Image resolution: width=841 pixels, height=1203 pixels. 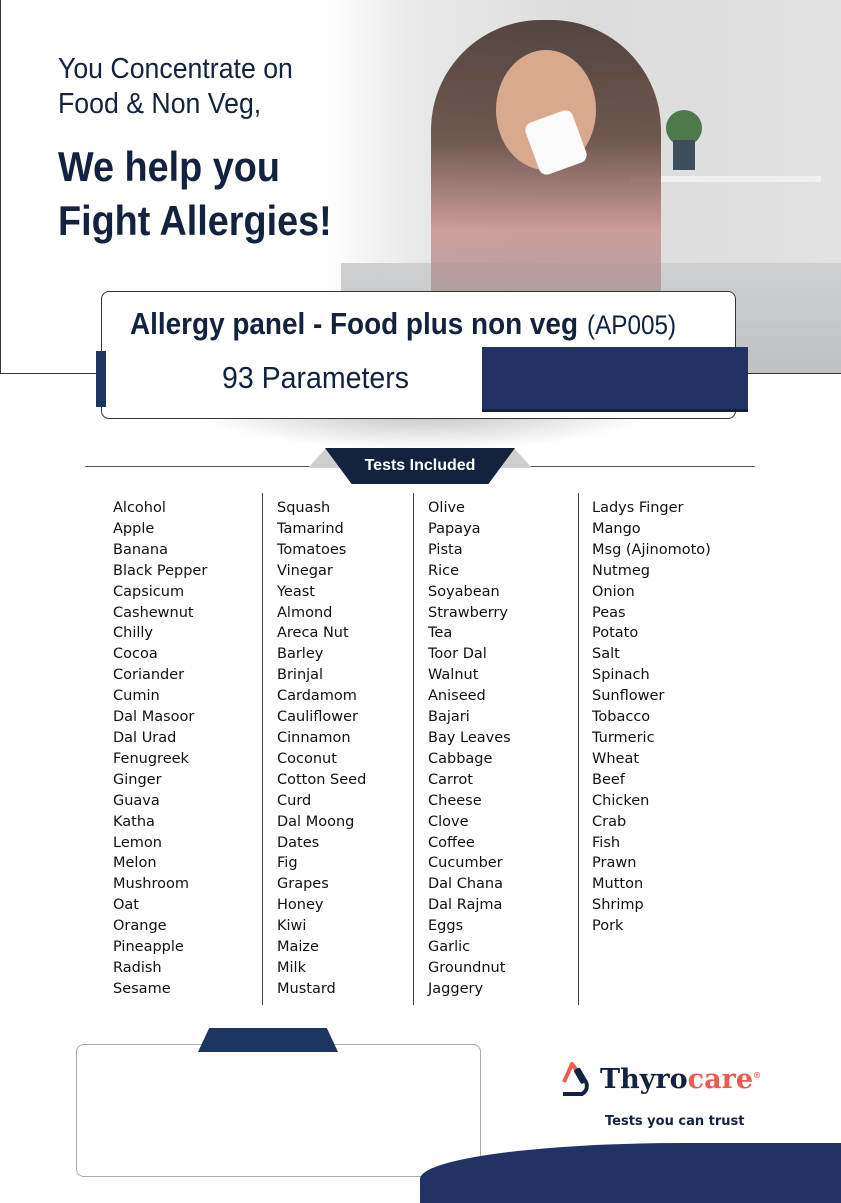 What do you see at coordinates (608, 779) in the screenshot?
I see `test-item: Beef` at bounding box center [608, 779].